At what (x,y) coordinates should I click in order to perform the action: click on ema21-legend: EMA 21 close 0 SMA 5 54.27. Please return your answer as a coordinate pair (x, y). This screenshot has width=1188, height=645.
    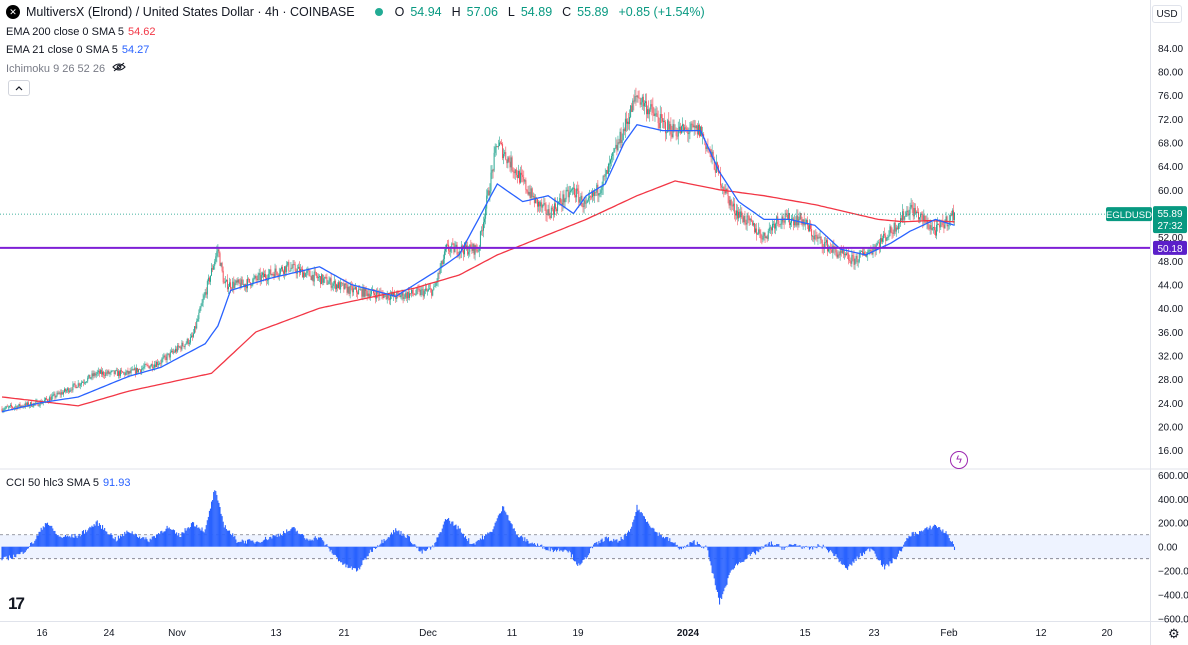
    Looking at the image, I should click on (77, 50).